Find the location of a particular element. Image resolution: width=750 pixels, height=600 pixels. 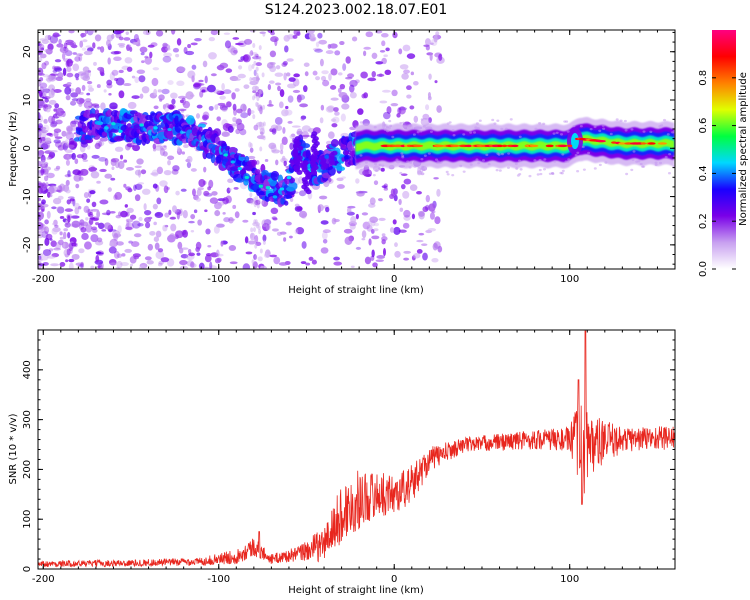

x-tick-label: 0 is located at coordinates (394, 579).